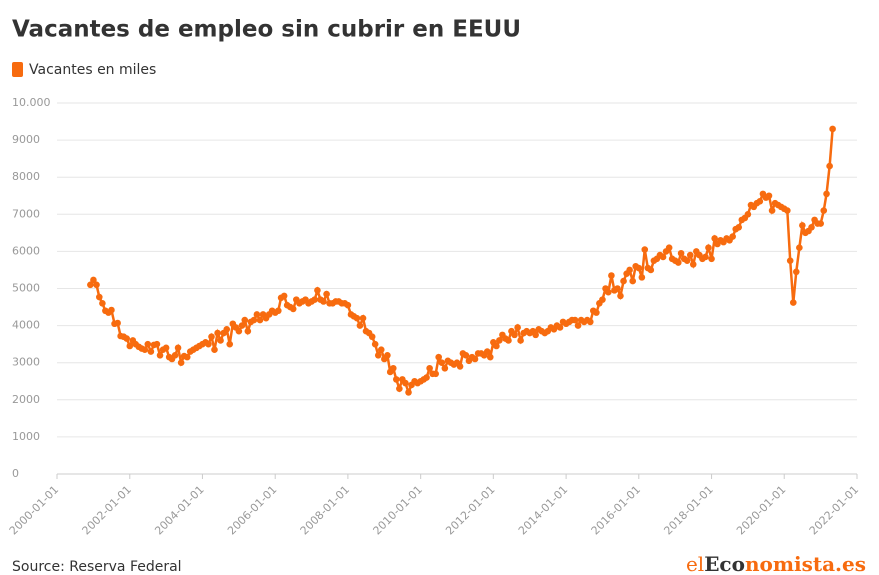 The width and height of the screenshot is (879, 575). I want to click on y-tick-label: 6000, so click(26, 250).